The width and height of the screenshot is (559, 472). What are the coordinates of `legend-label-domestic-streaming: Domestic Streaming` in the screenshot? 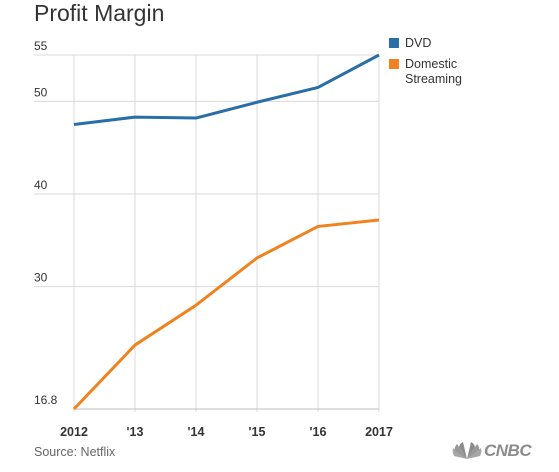 It's located at (433, 71).